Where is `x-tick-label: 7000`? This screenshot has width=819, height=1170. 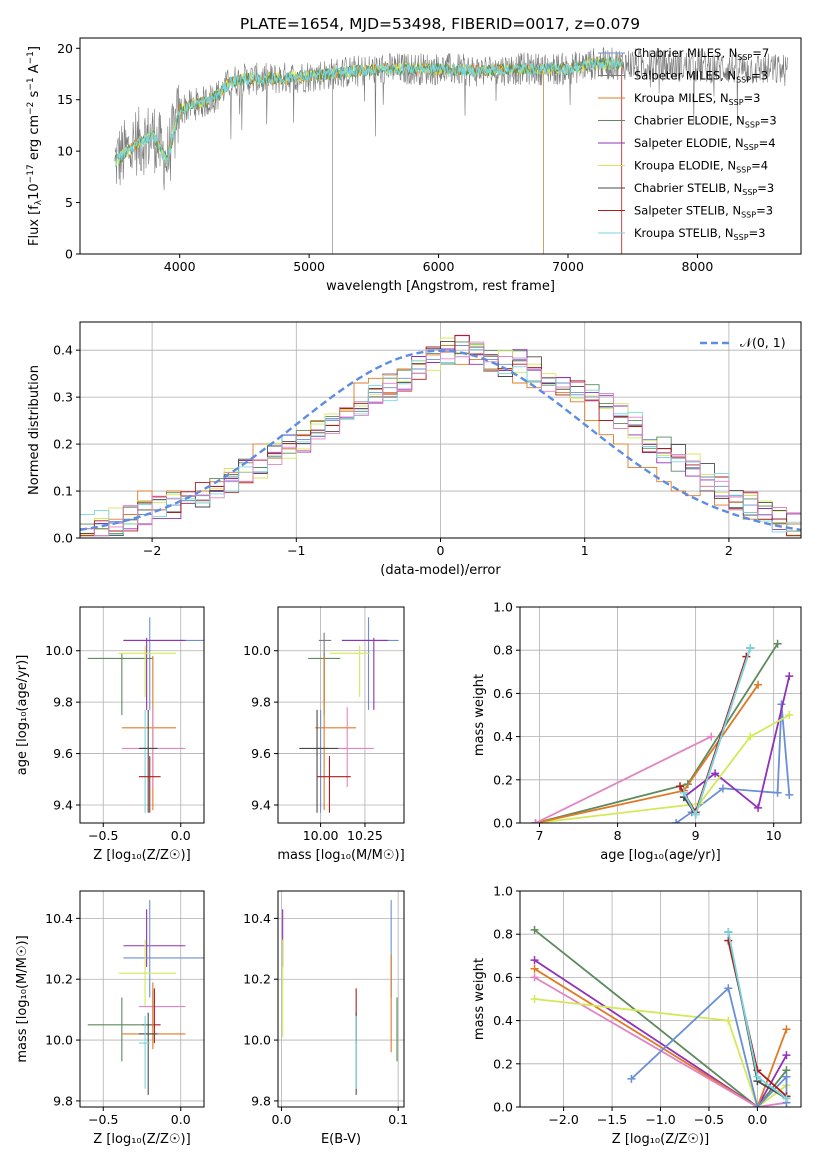 x-tick-label: 7000 is located at coordinates (568, 266).